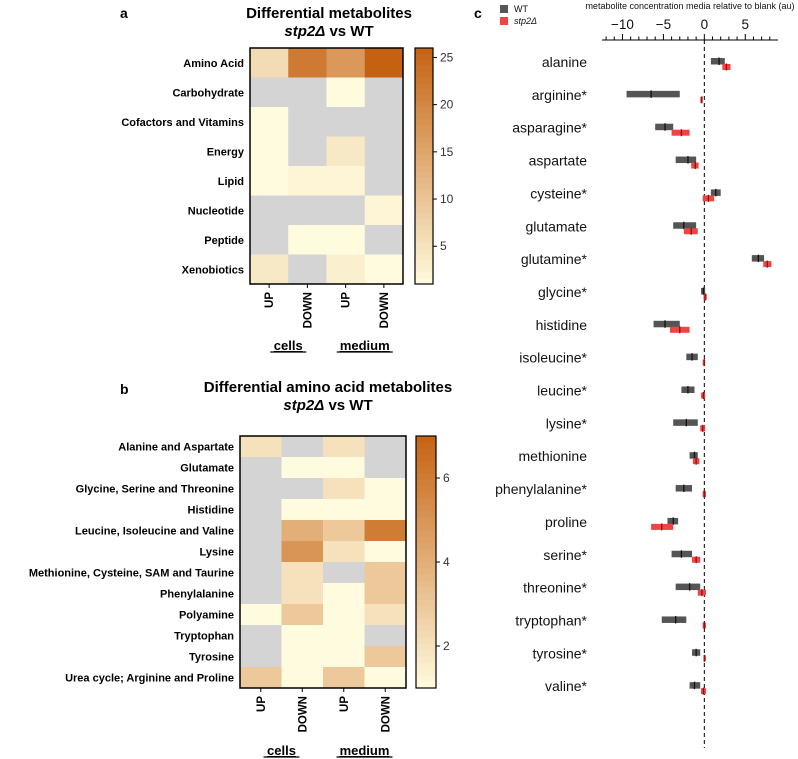 This screenshot has width=798, height=759. What do you see at coordinates (302, 615) in the screenshot?
I see `heatmap-b-cell-polyamine-col2` at bounding box center [302, 615].